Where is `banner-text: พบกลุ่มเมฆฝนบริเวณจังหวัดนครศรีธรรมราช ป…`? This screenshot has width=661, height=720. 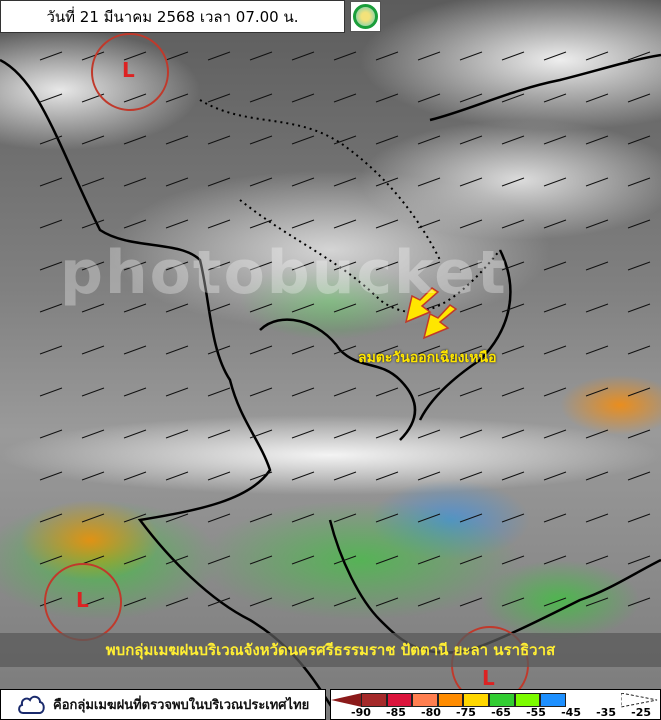
banner-text: พบกลุ่มเมฆฝนบริเวณจังหวัดนครศรีธรรมราช ป… is located at coordinates (330, 650).